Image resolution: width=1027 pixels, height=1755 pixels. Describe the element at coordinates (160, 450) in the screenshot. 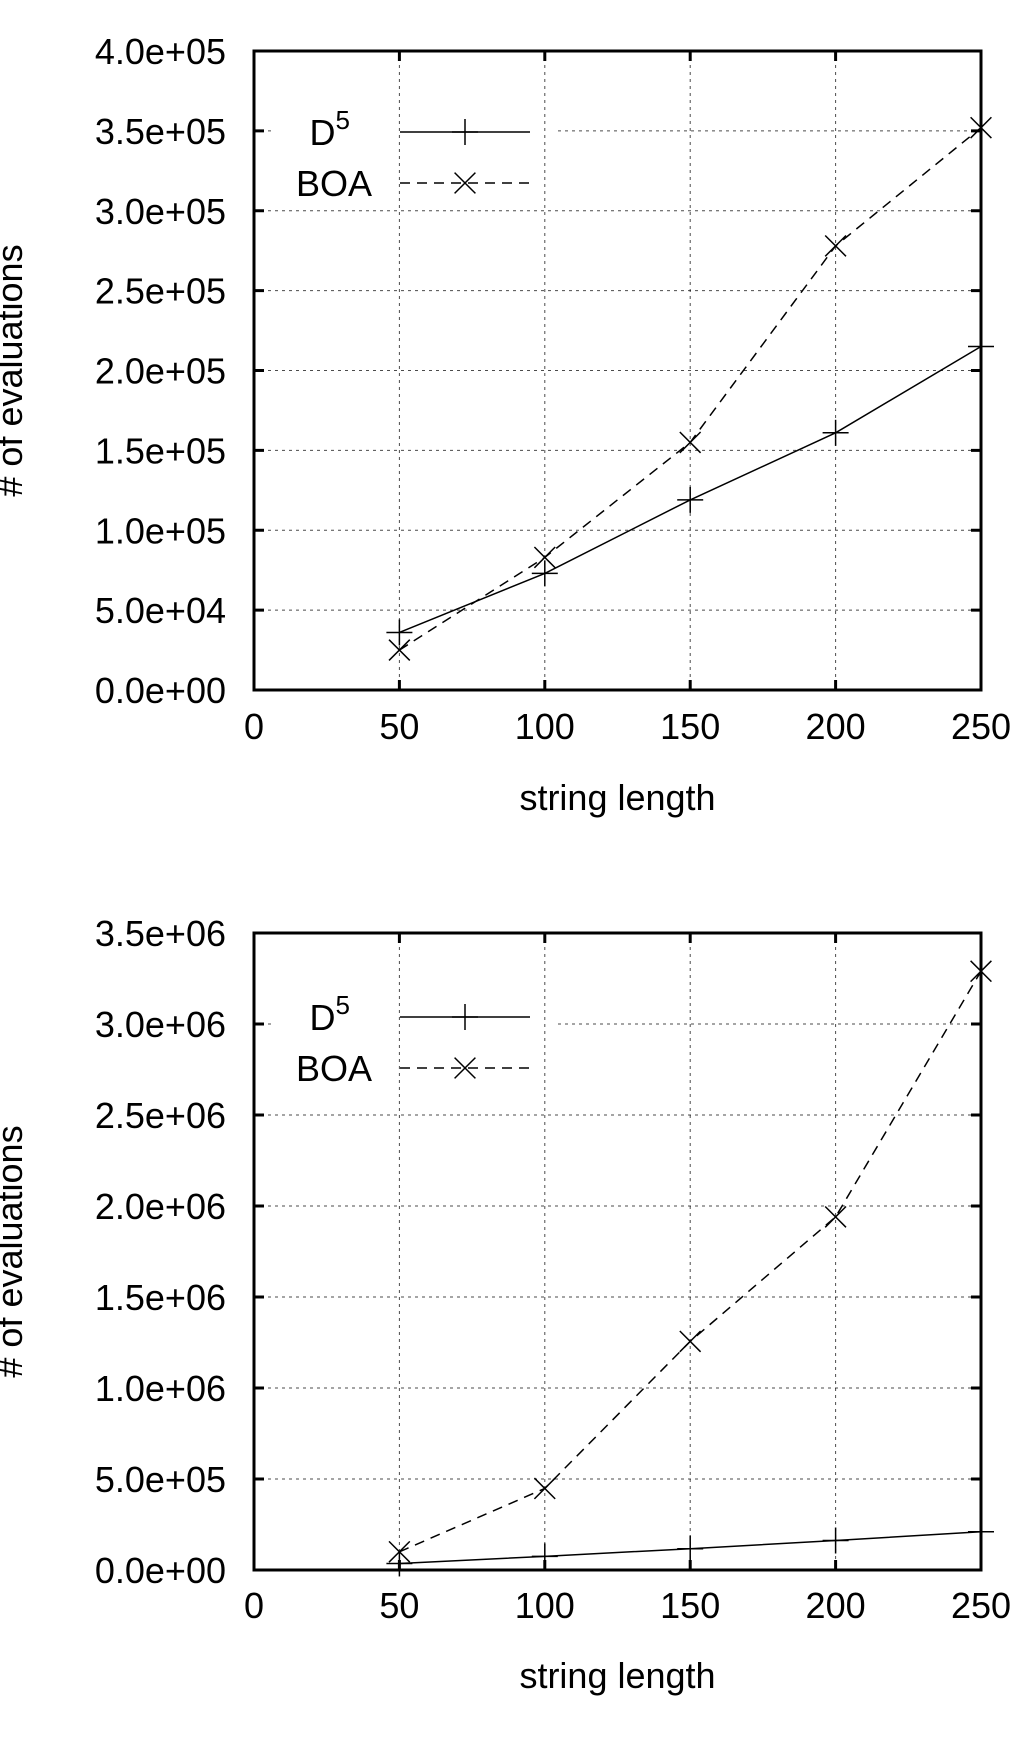

I see `y-tick-label: 1.5e+05` at that location.